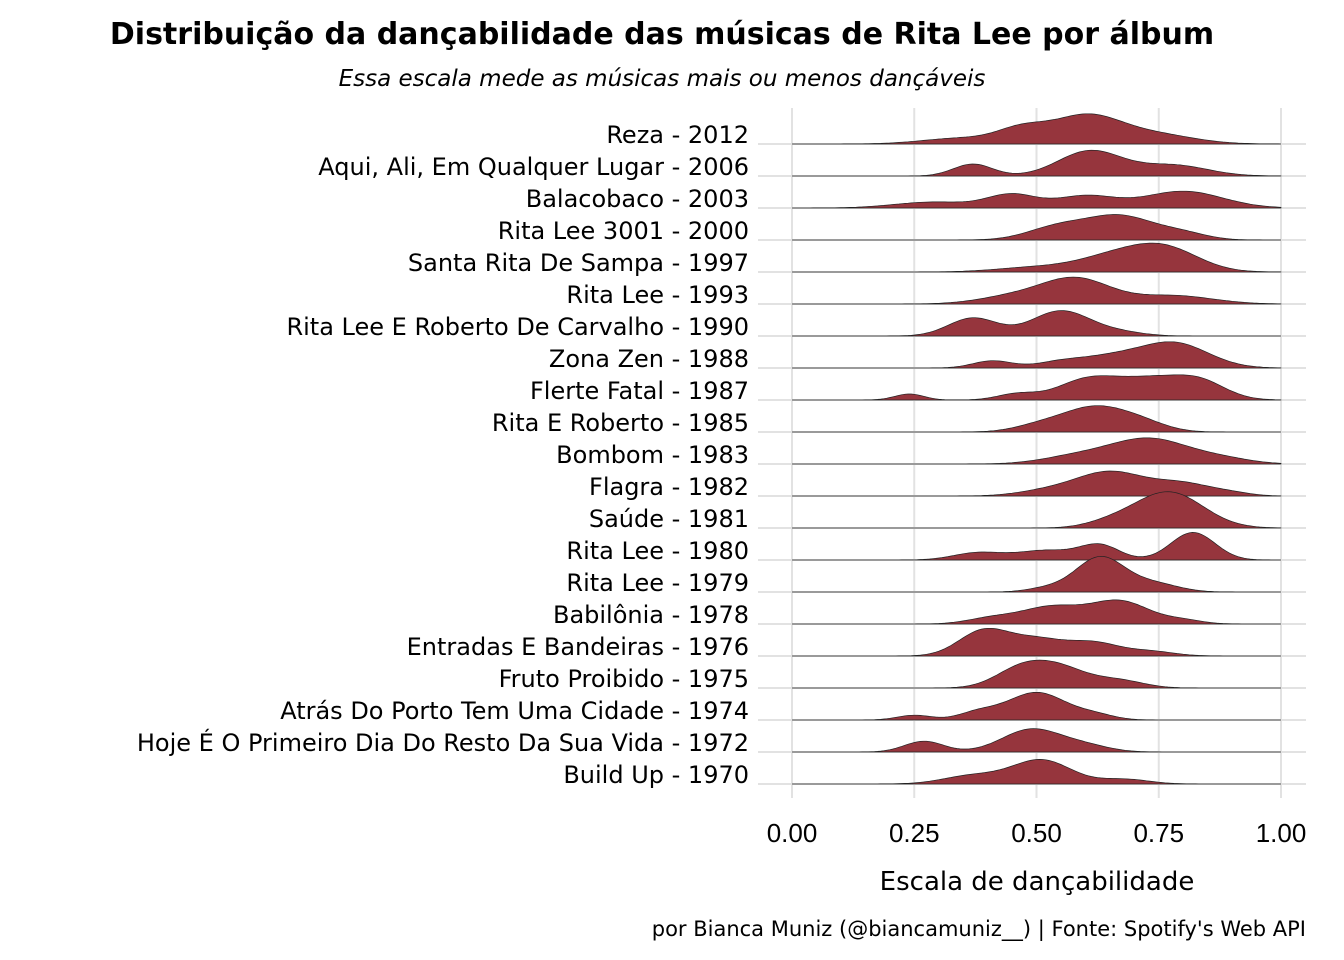 The image size is (1344, 960). Describe the element at coordinates (656, 775) in the screenshot. I see `category-label: Build Up - 1970` at that location.